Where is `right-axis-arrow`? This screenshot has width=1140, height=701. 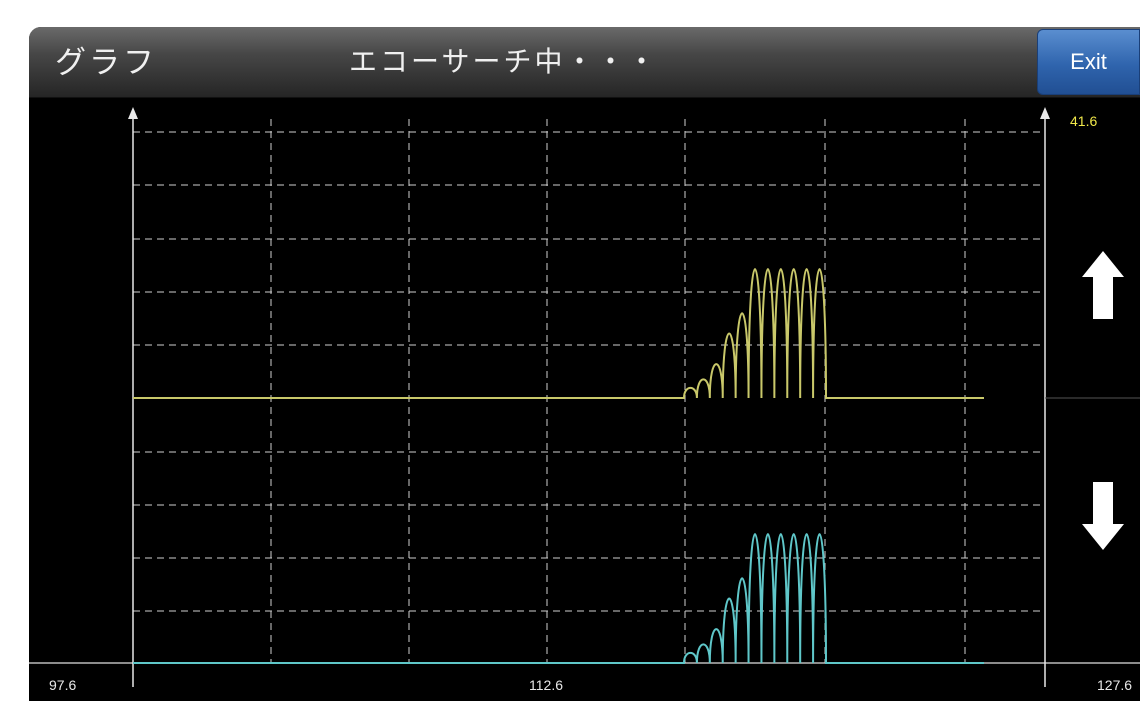
right-axis-arrow is located at coordinates (1045, 113).